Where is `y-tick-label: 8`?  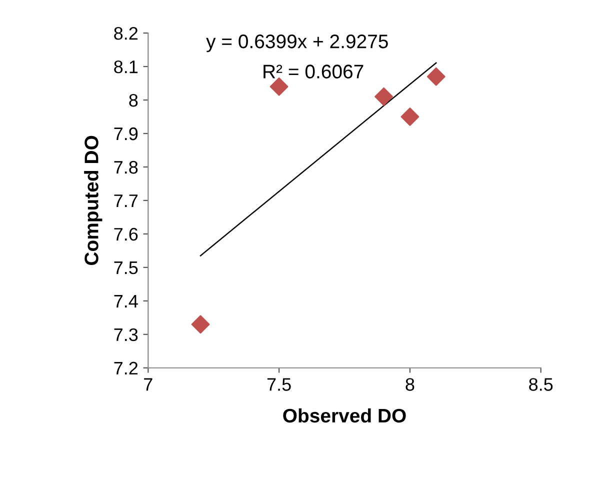 y-tick-label: 8 is located at coordinates (133, 100).